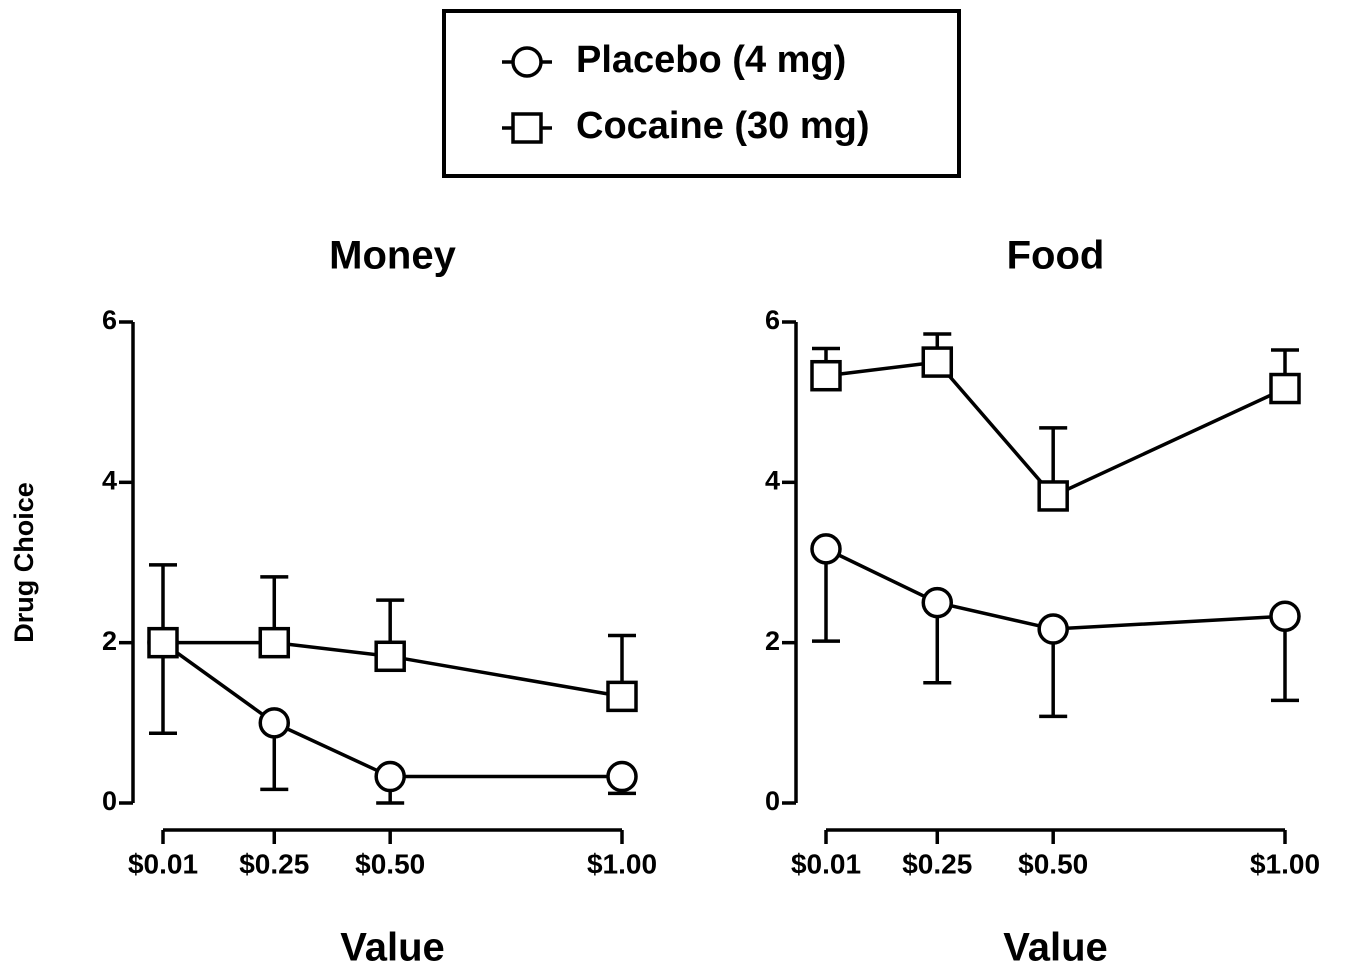 This screenshot has width=1345, height=973. What do you see at coordinates (392, 256) in the screenshot?
I see `panel-title: Money` at bounding box center [392, 256].